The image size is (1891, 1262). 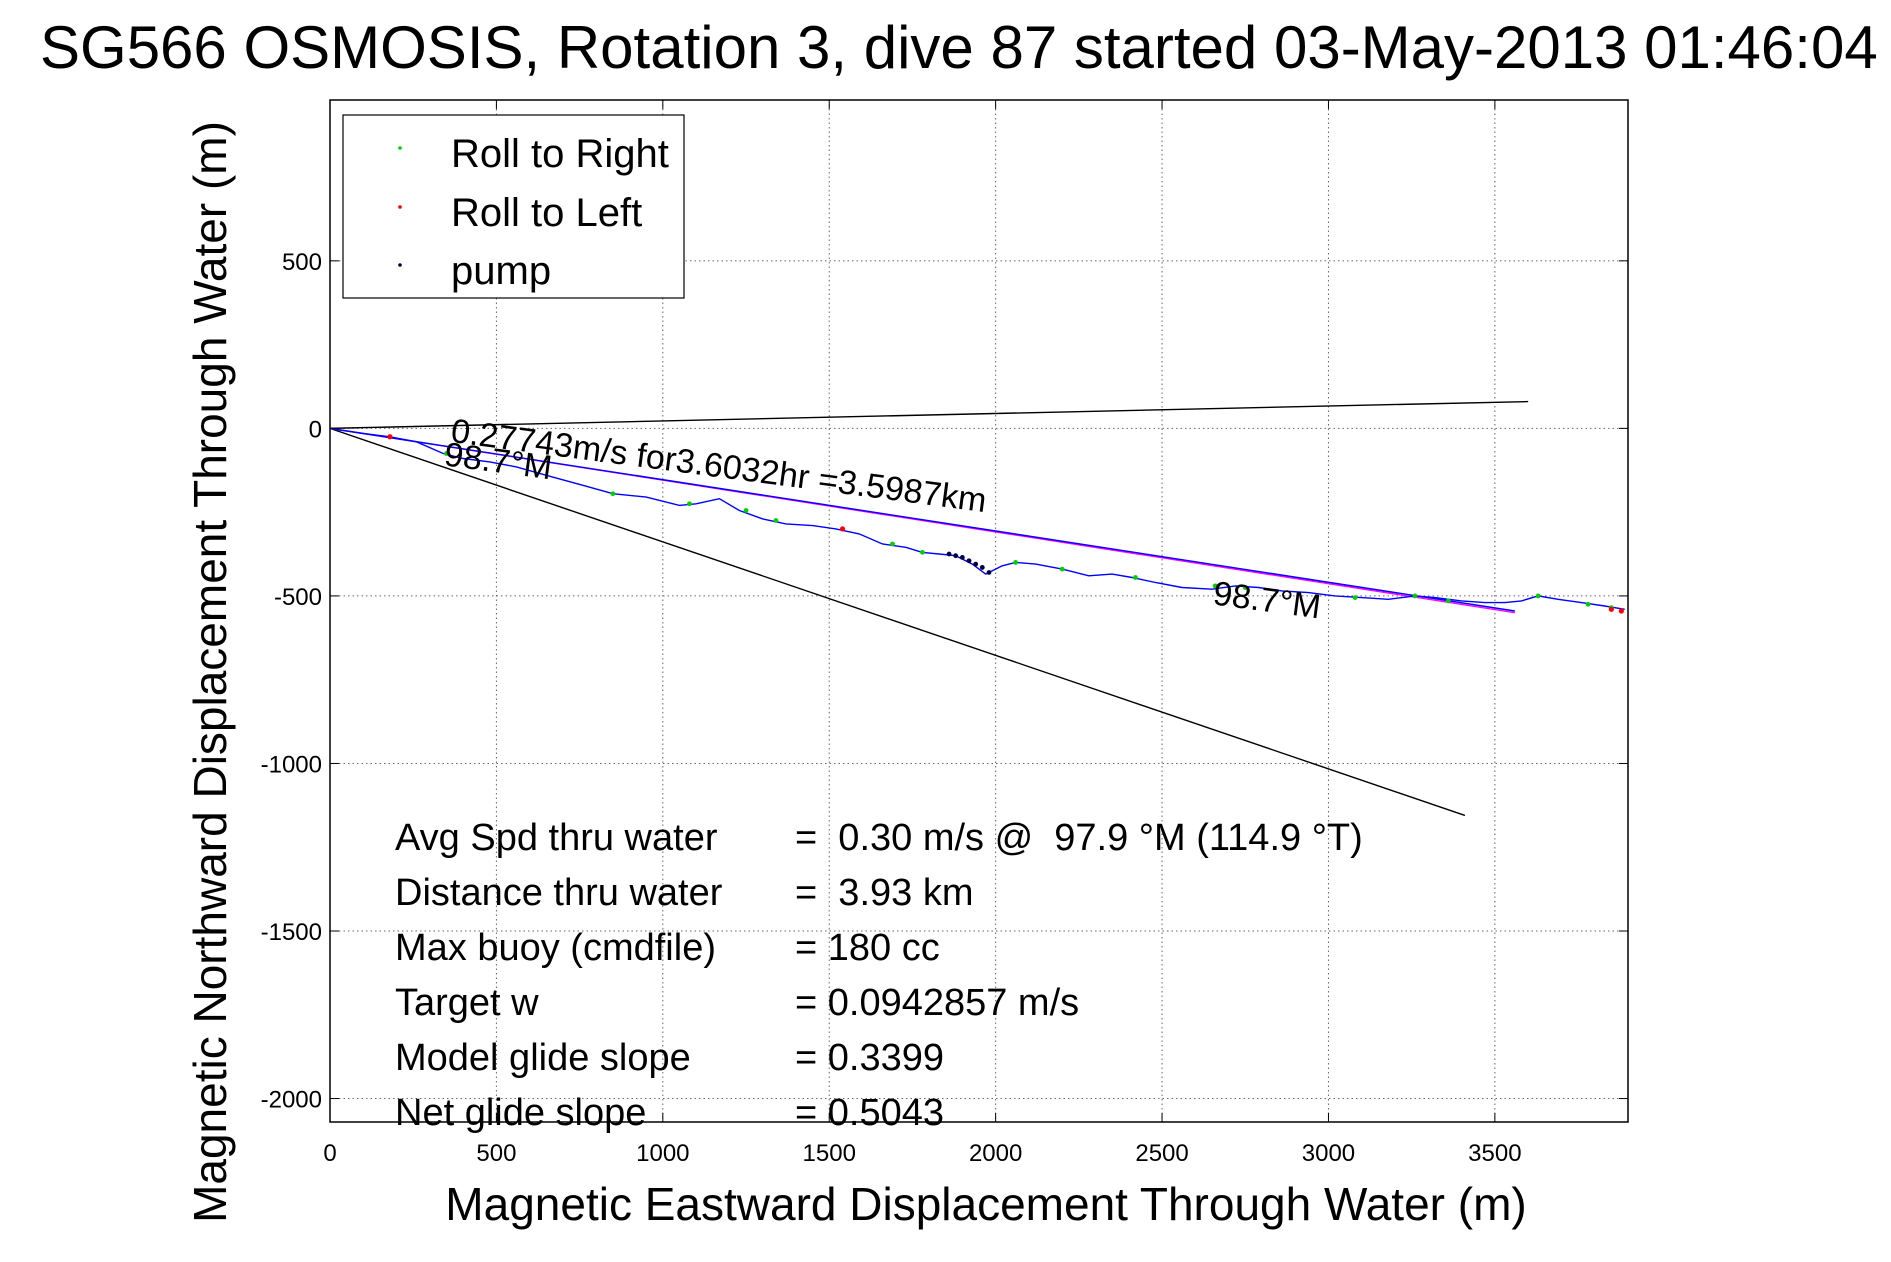 I want to click on x-tick-label: 1500, so click(x=829, y=1153).